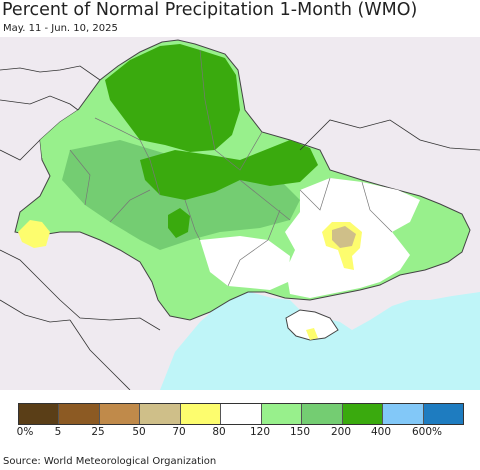 Image resolution: width=480 pixels, height=470 pixels. What do you see at coordinates (179, 223) in the screenshot?
I see `green-high-spot` at bounding box center [179, 223].